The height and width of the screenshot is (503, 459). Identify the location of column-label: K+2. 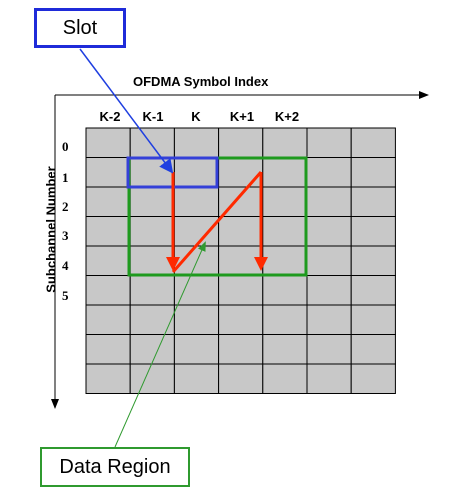
(287, 116).